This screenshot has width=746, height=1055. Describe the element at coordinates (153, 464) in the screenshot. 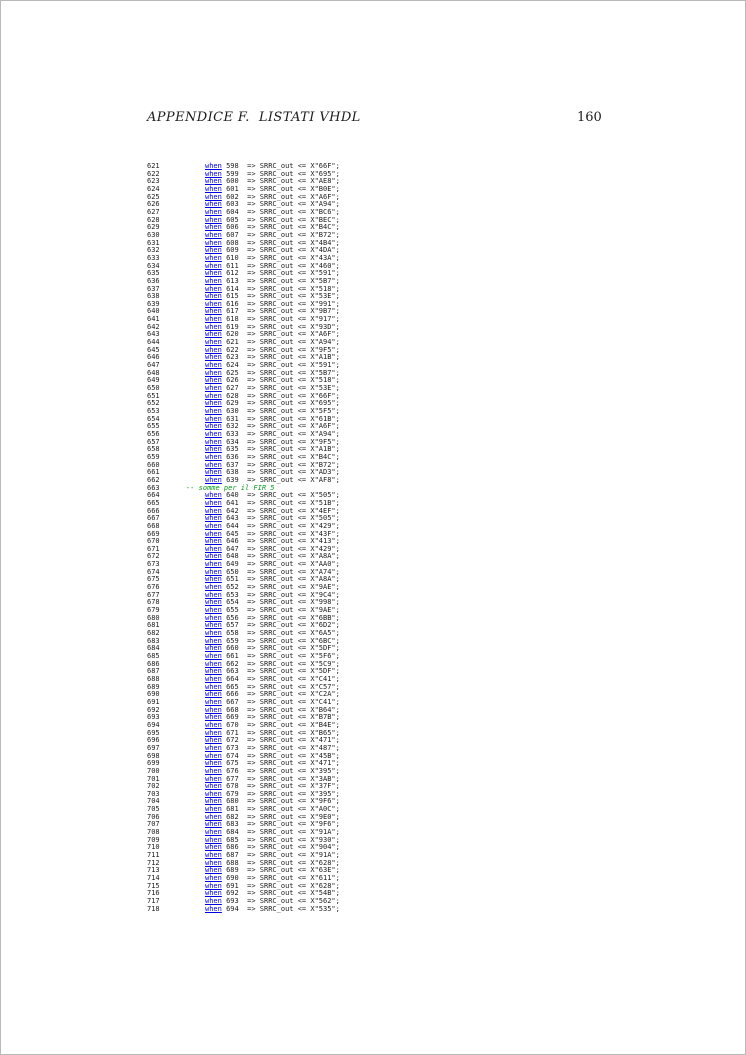

I see `source-line-number: 660` at that location.